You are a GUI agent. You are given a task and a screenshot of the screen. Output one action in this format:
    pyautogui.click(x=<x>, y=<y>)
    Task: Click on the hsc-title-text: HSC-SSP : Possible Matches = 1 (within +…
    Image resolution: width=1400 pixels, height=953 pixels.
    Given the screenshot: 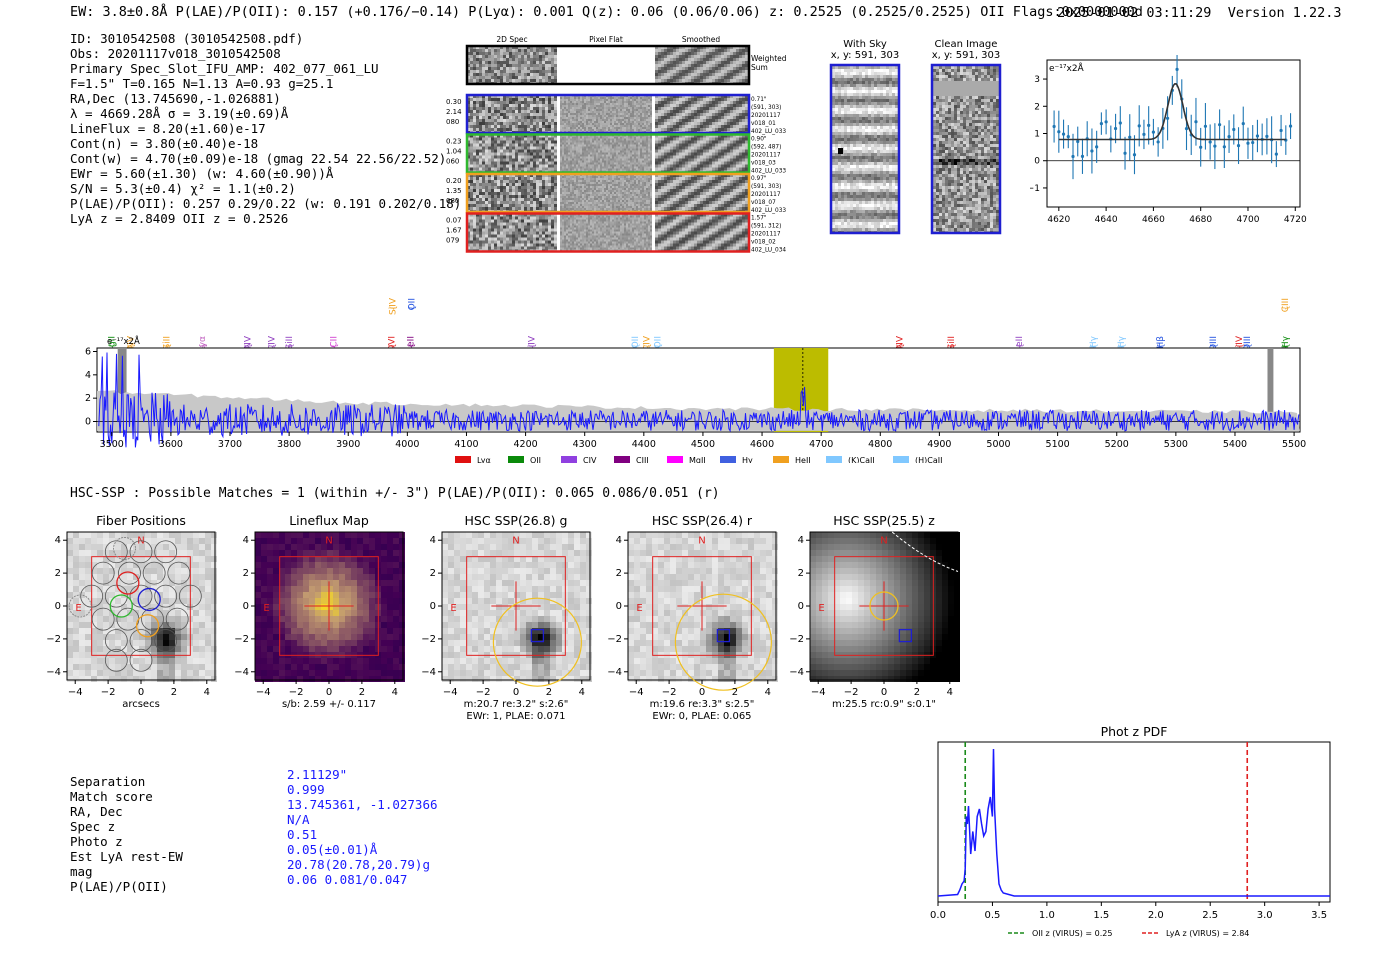 What is the action you would take?
    pyautogui.click(x=395, y=493)
    